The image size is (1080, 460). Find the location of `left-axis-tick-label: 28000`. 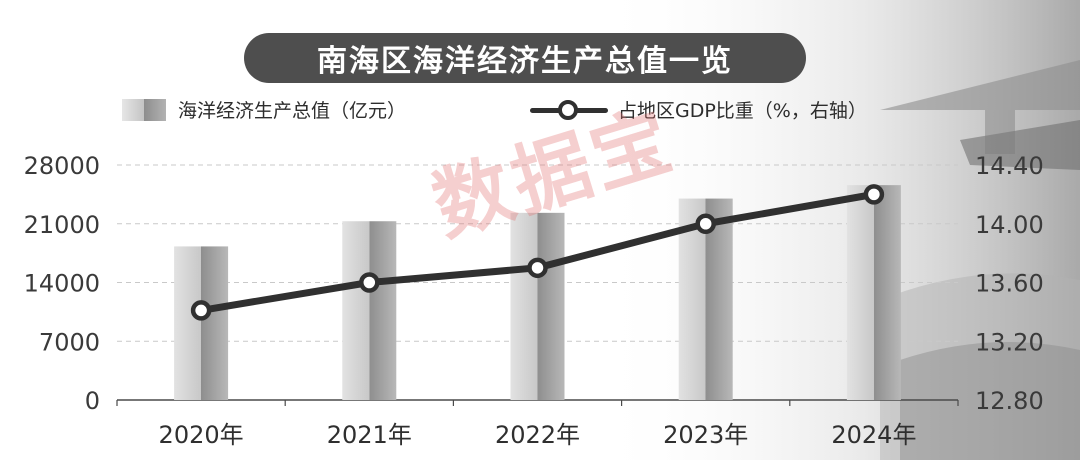

left-axis-tick-label: 28000 is located at coordinates (62, 166).